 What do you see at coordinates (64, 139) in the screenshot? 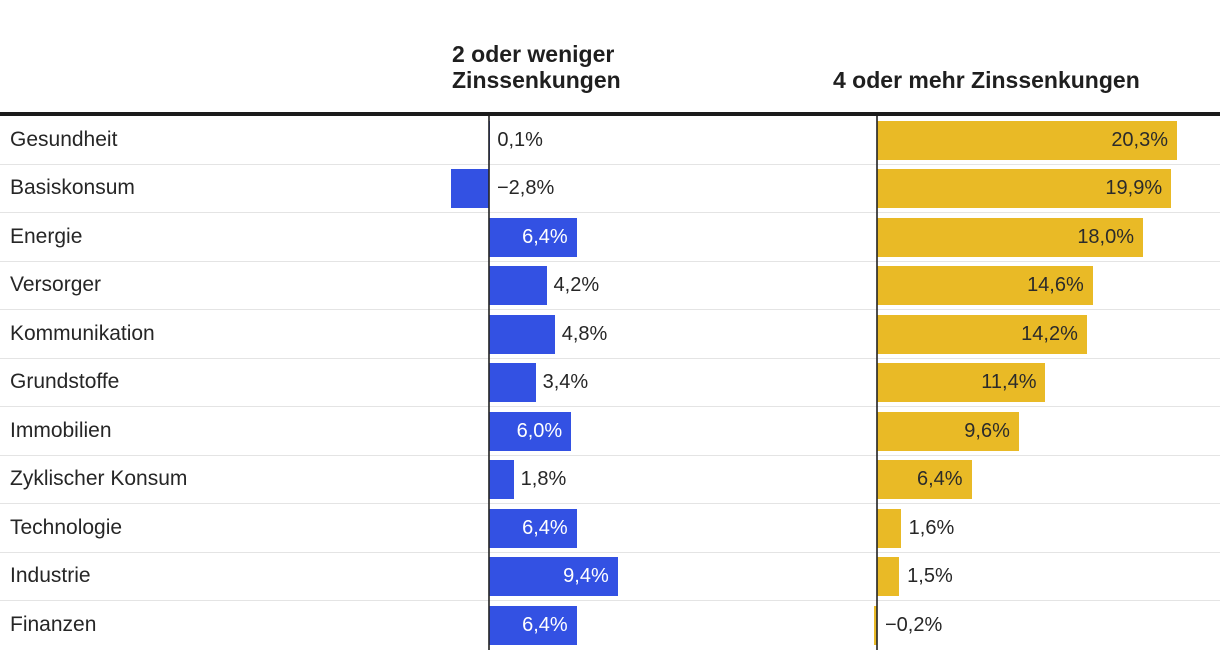
I see `category-label: Gesundheit` at bounding box center [64, 139].